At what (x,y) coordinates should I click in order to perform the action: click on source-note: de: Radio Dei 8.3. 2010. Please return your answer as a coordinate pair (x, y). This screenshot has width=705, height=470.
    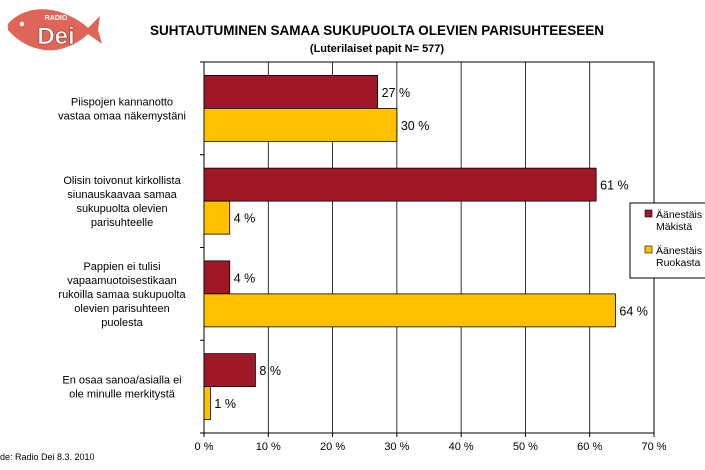
    Looking at the image, I should click on (47, 457).